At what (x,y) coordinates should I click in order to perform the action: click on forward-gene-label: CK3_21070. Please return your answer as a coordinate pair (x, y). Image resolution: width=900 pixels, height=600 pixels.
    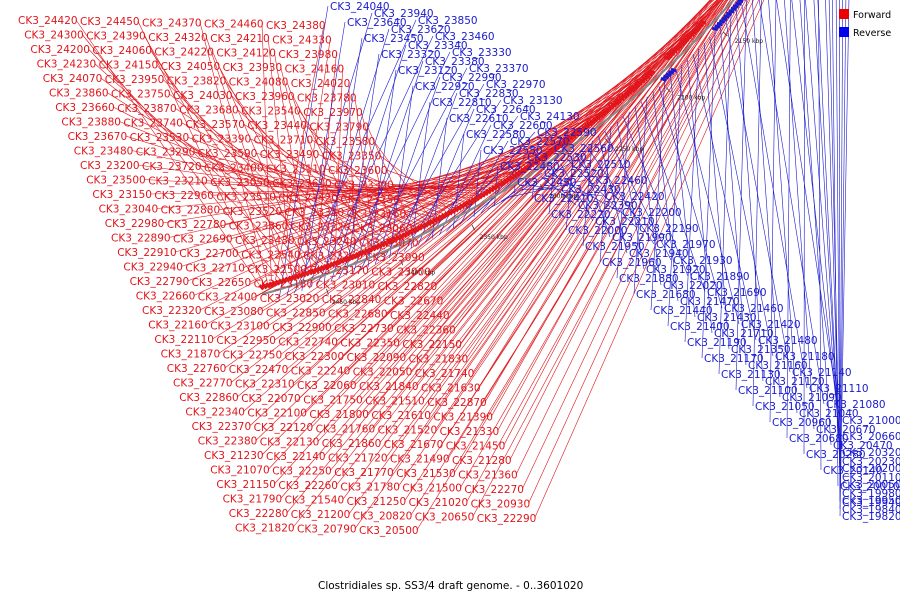
    Looking at the image, I should click on (240, 471).